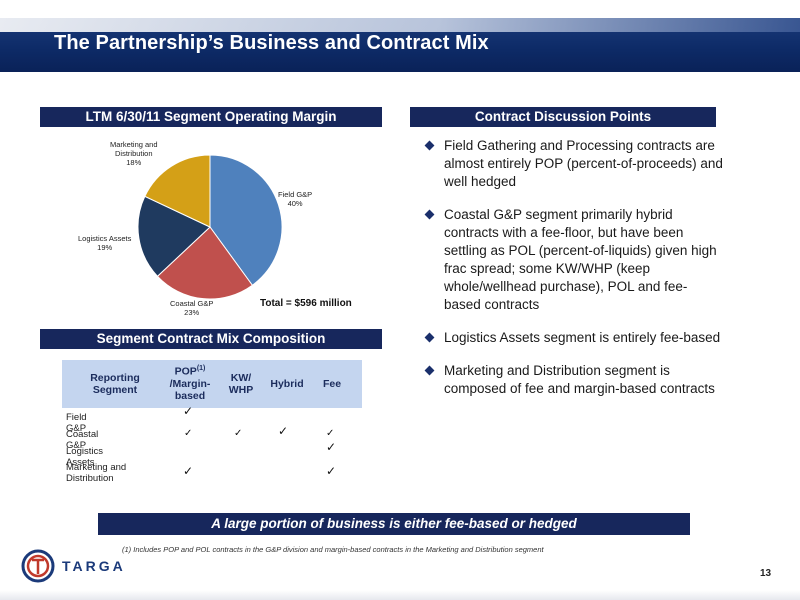 The image size is (800, 600). Describe the element at coordinates (295, 203) in the screenshot. I see `pie-label-field-gp-pct: 40%` at that location.